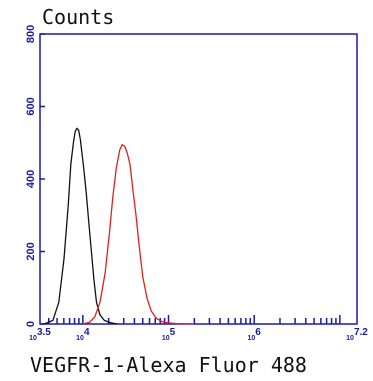 This screenshot has height=381, width=373. What do you see at coordinates (173, 332) in the screenshot?
I see `x-tick-exponent: 5` at bounding box center [173, 332].